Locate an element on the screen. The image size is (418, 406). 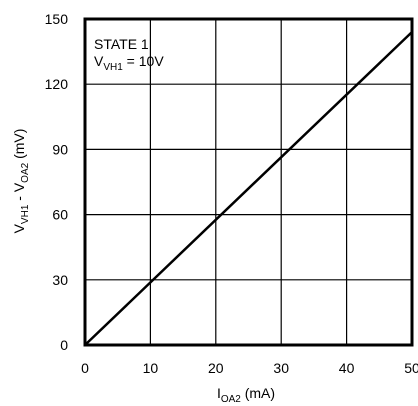
y-axis-label-s2: OA2 is located at coordinates (25, 172).